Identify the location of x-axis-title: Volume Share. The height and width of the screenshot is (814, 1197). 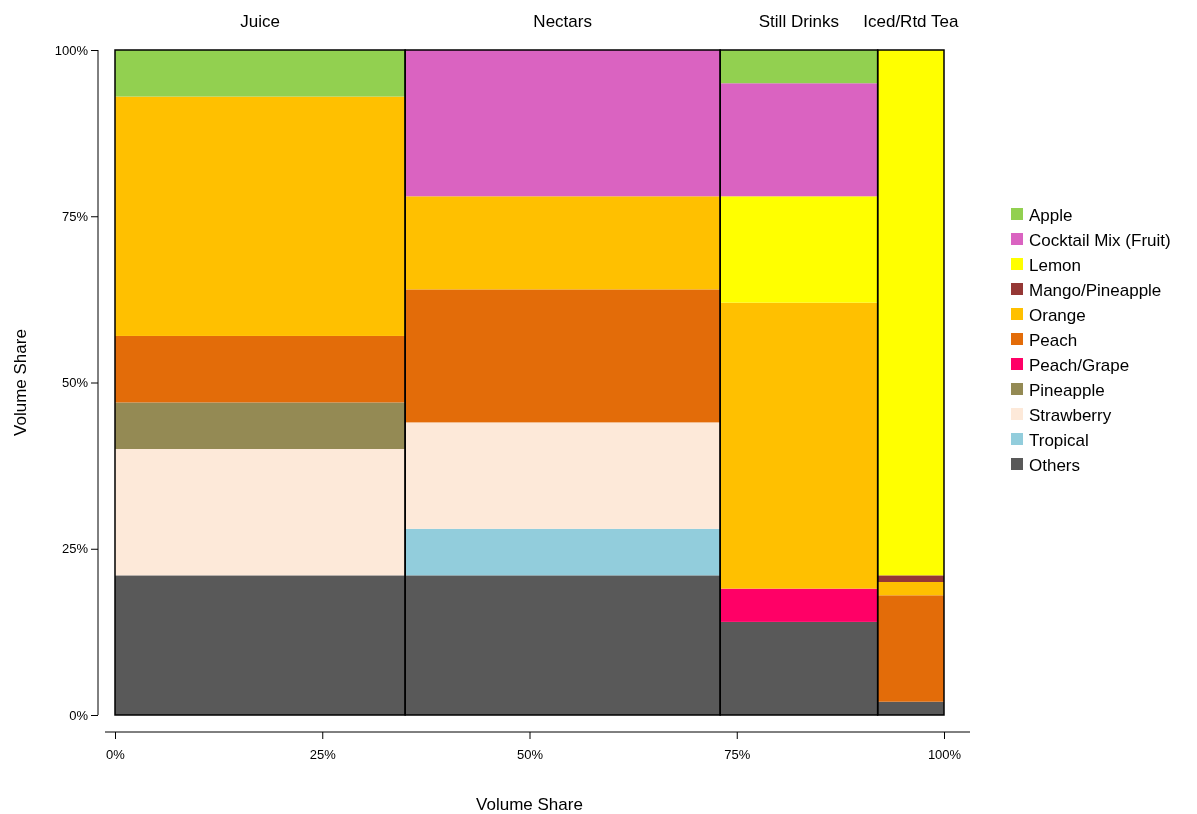
(529, 804).